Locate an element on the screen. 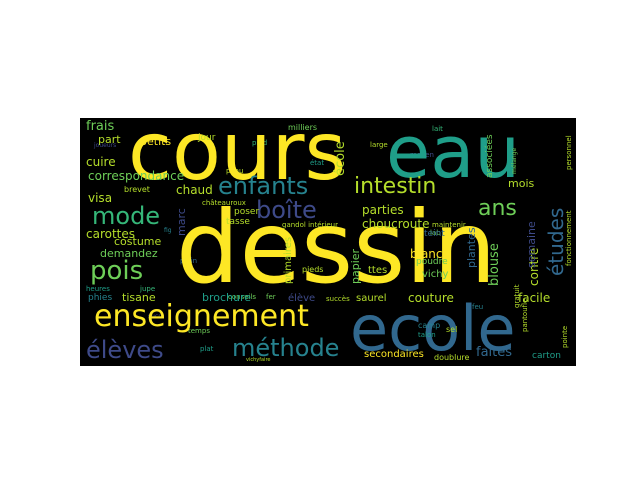 This screenshot has width=640, height=480. word-chateauroux: châteauroux is located at coordinates (224, 203).